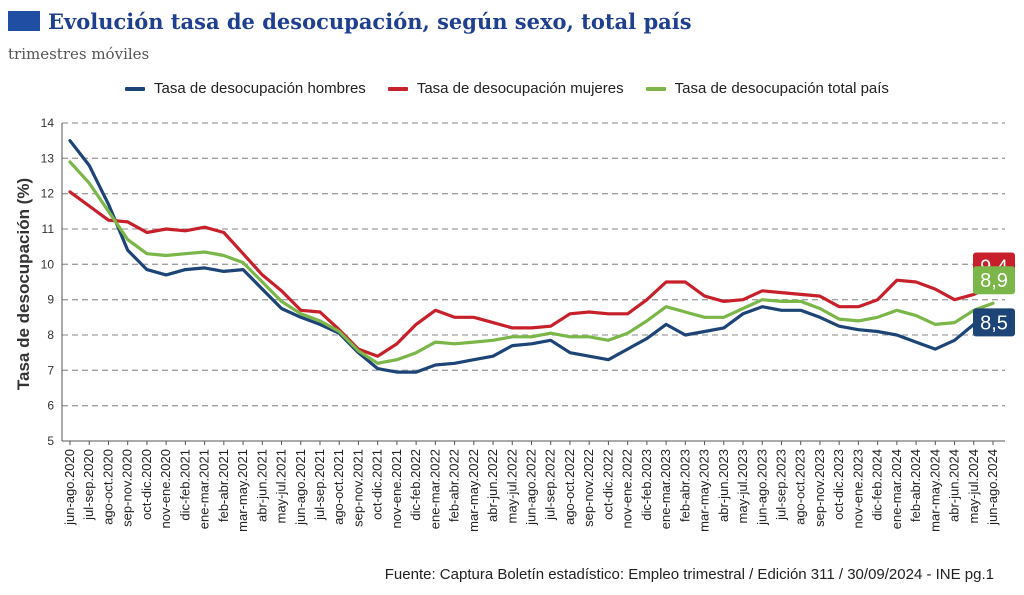  Describe the element at coordinates (281, 486) in the screenshot. I see `x-tick-label: may-jul.2021` at that location.